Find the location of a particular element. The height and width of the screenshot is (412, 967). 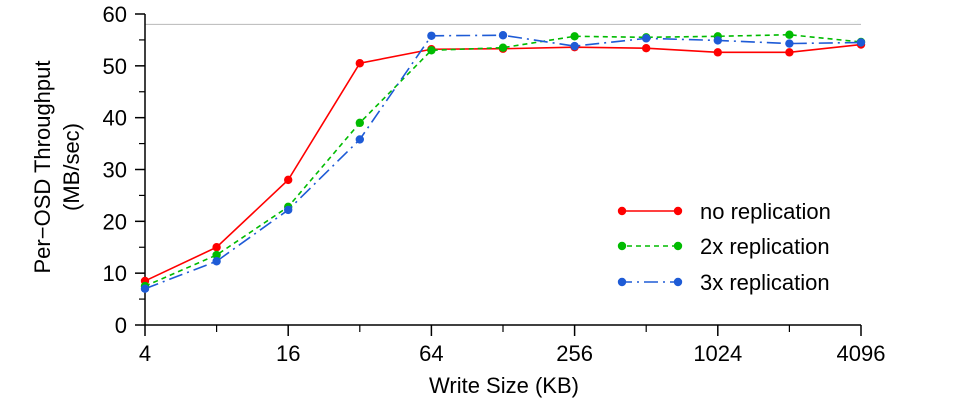

legend-label: 2x replication is located at coordinates (765, 246).